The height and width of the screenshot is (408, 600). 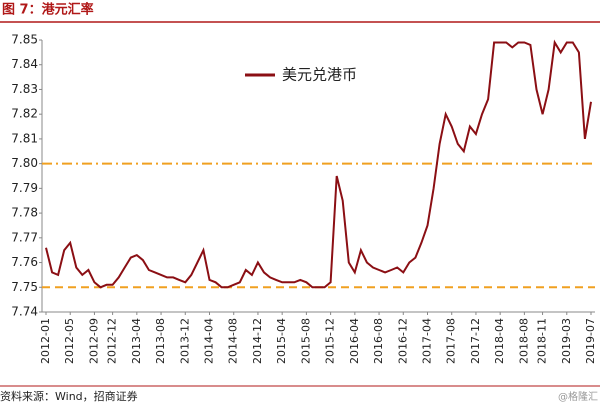 I want to click on y-tick-label: 7.77, so click(x=24, y=237).